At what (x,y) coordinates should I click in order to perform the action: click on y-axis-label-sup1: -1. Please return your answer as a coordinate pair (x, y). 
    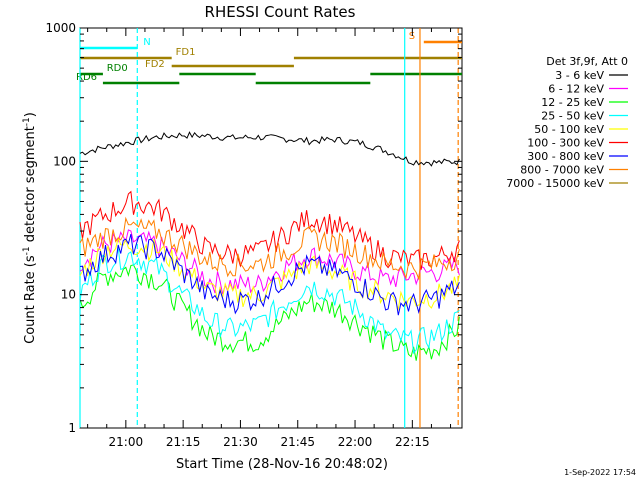
    Looking at the image, I should click on (27, 250).